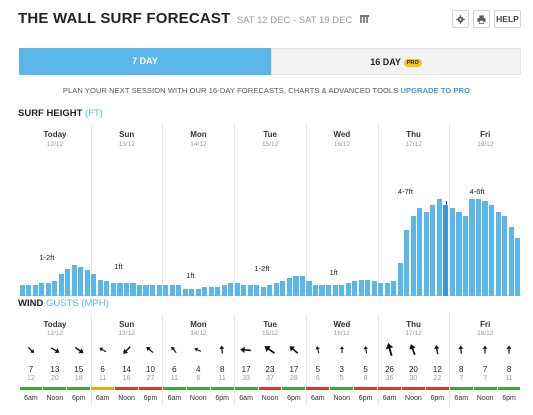 The image size is (533, 415). Describe the element at coordinates (485, 369) in the screenshot. I see `wind-speed: 7` at that location.